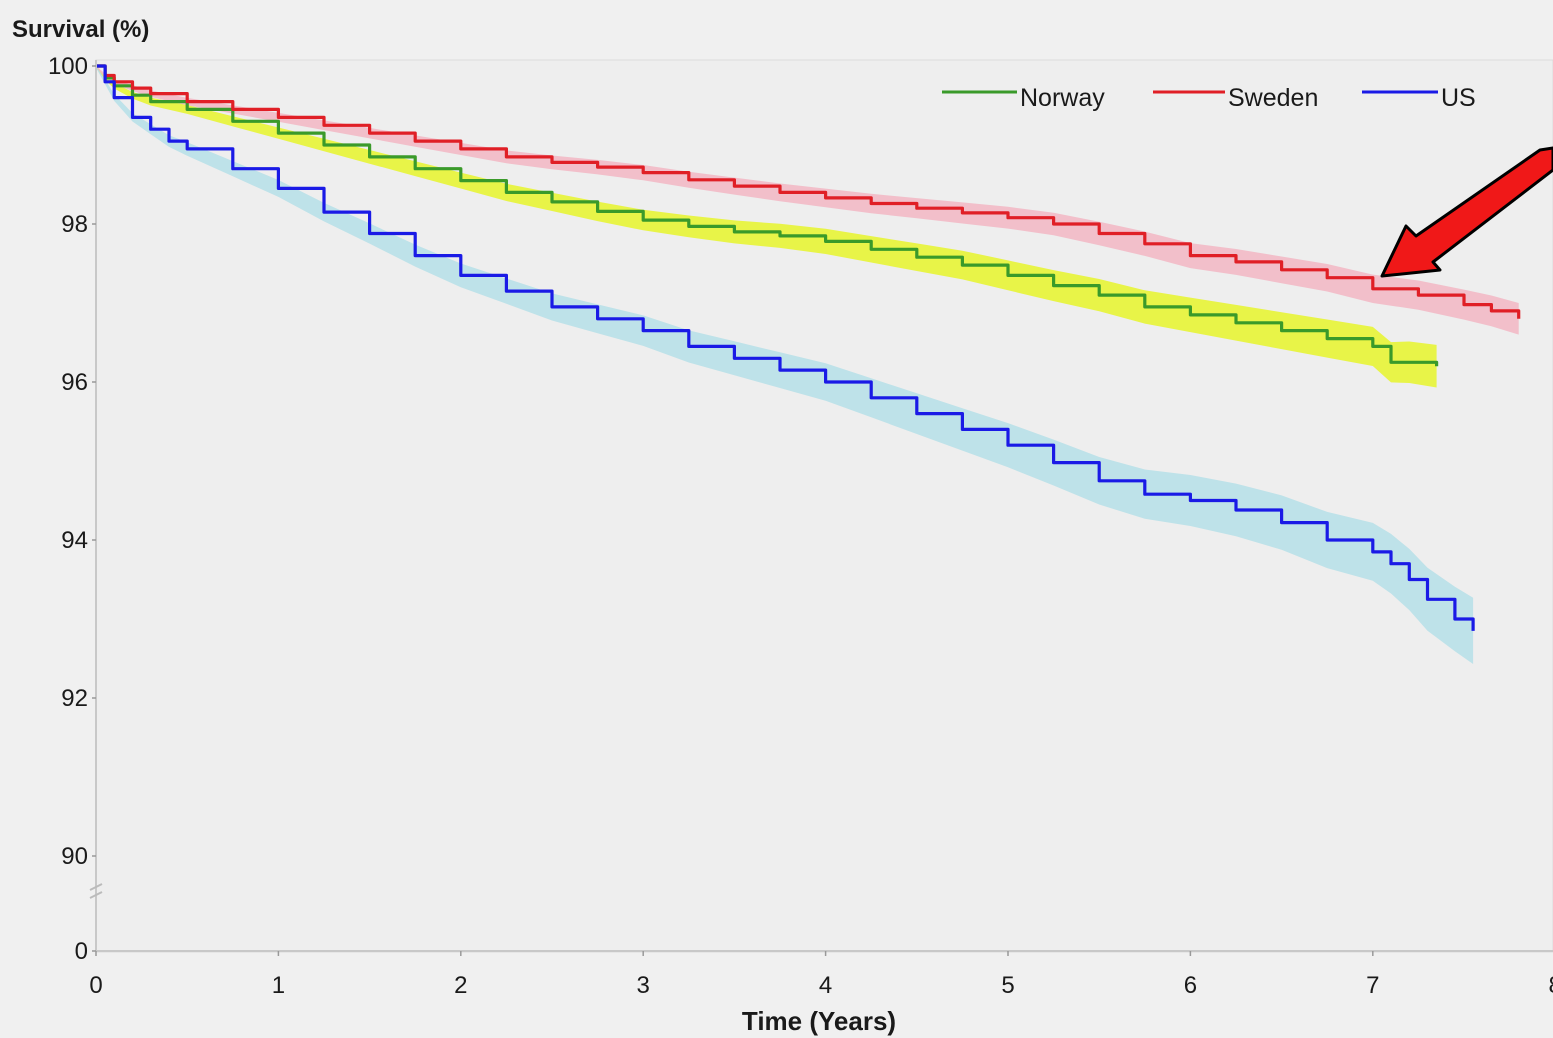 The image size is (1553, 1038). What do you see at coordinates (1007, 985) in the screenshot?
I see `x-tick-label: 5` at bounding box center [1007, 985].